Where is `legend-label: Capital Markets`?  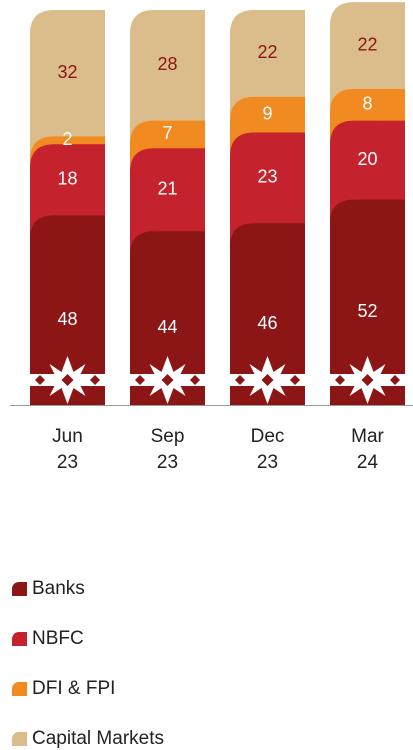
legend-label: Capital Markets is located at coordinates (98, 738).